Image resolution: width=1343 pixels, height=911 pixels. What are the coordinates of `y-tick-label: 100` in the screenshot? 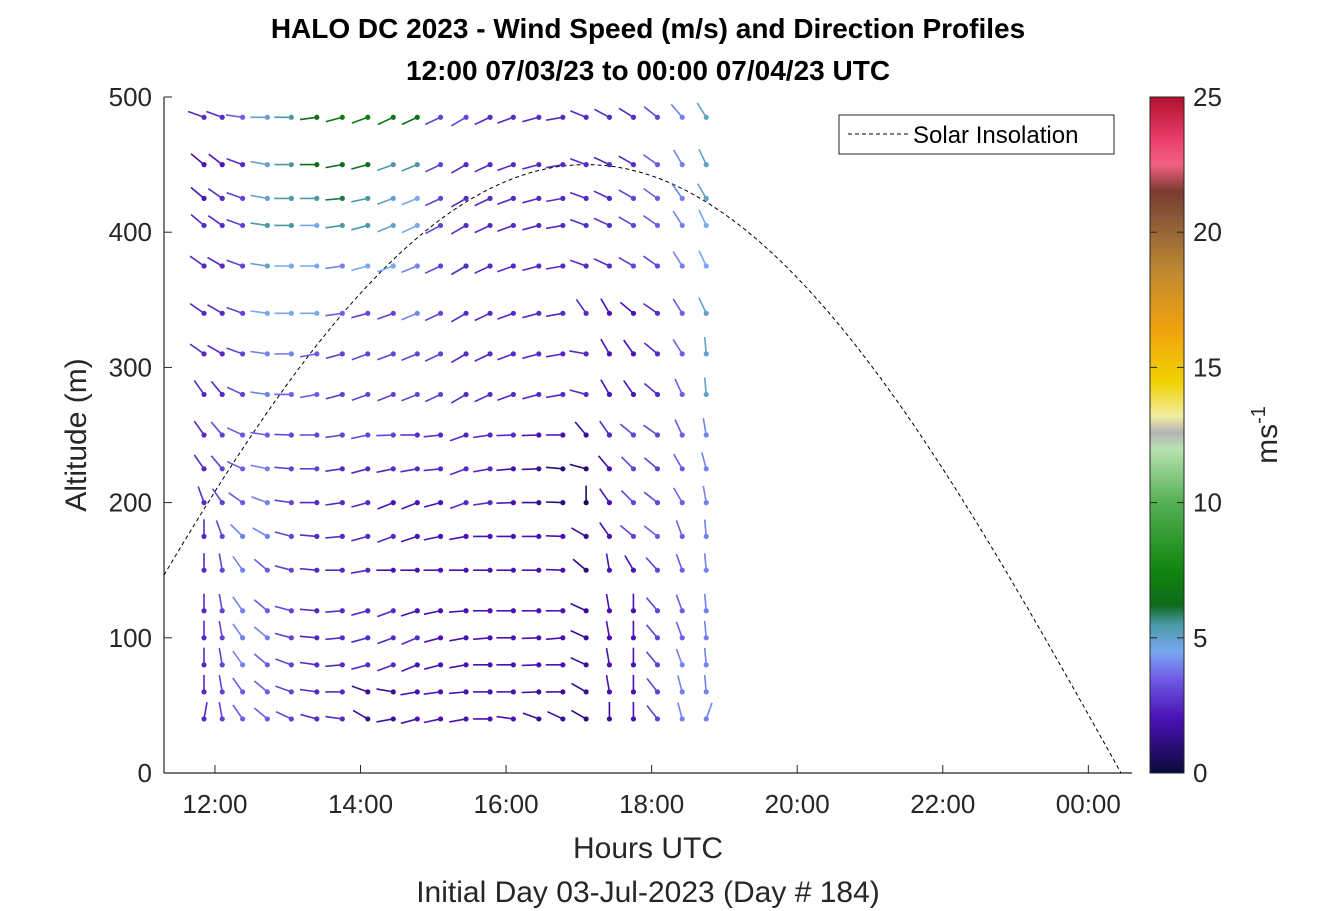 It's located at (130, 638).